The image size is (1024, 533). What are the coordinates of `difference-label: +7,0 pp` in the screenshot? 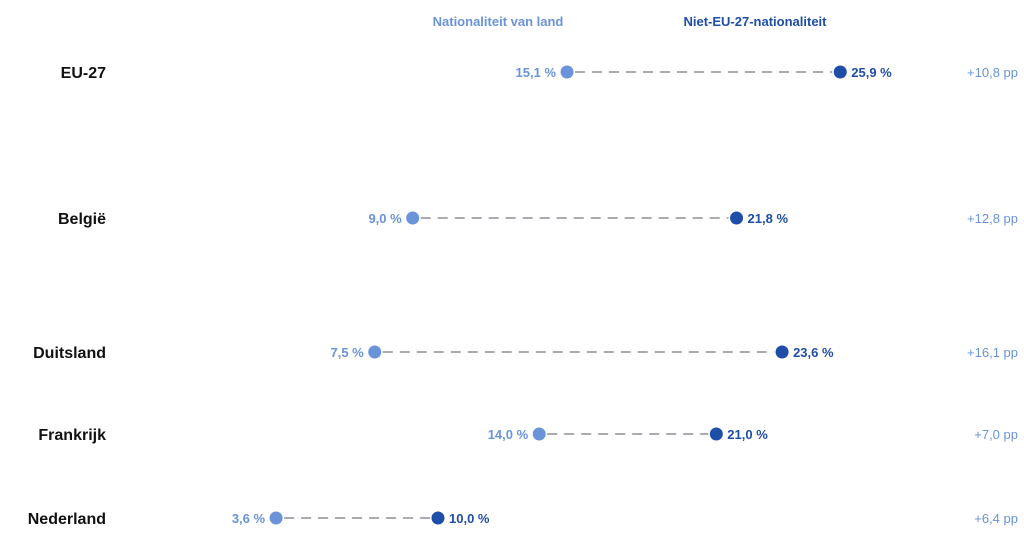 It's located at (996, 434).